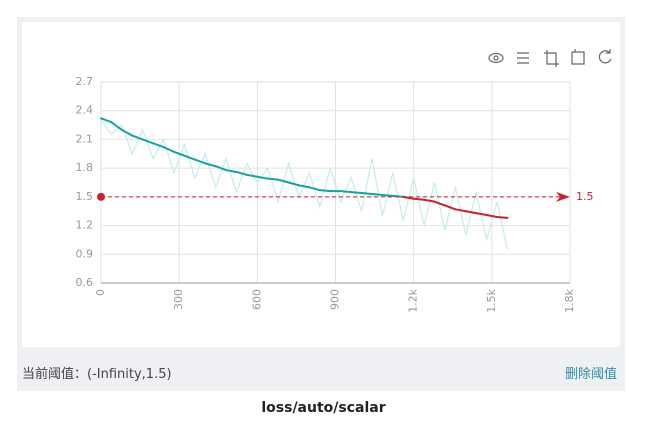 The width and height of the screenshot is (647, 426). Describe the element at coordinates (100, 292) in the screenshot. I see `x-tick-label: 0` at that location.